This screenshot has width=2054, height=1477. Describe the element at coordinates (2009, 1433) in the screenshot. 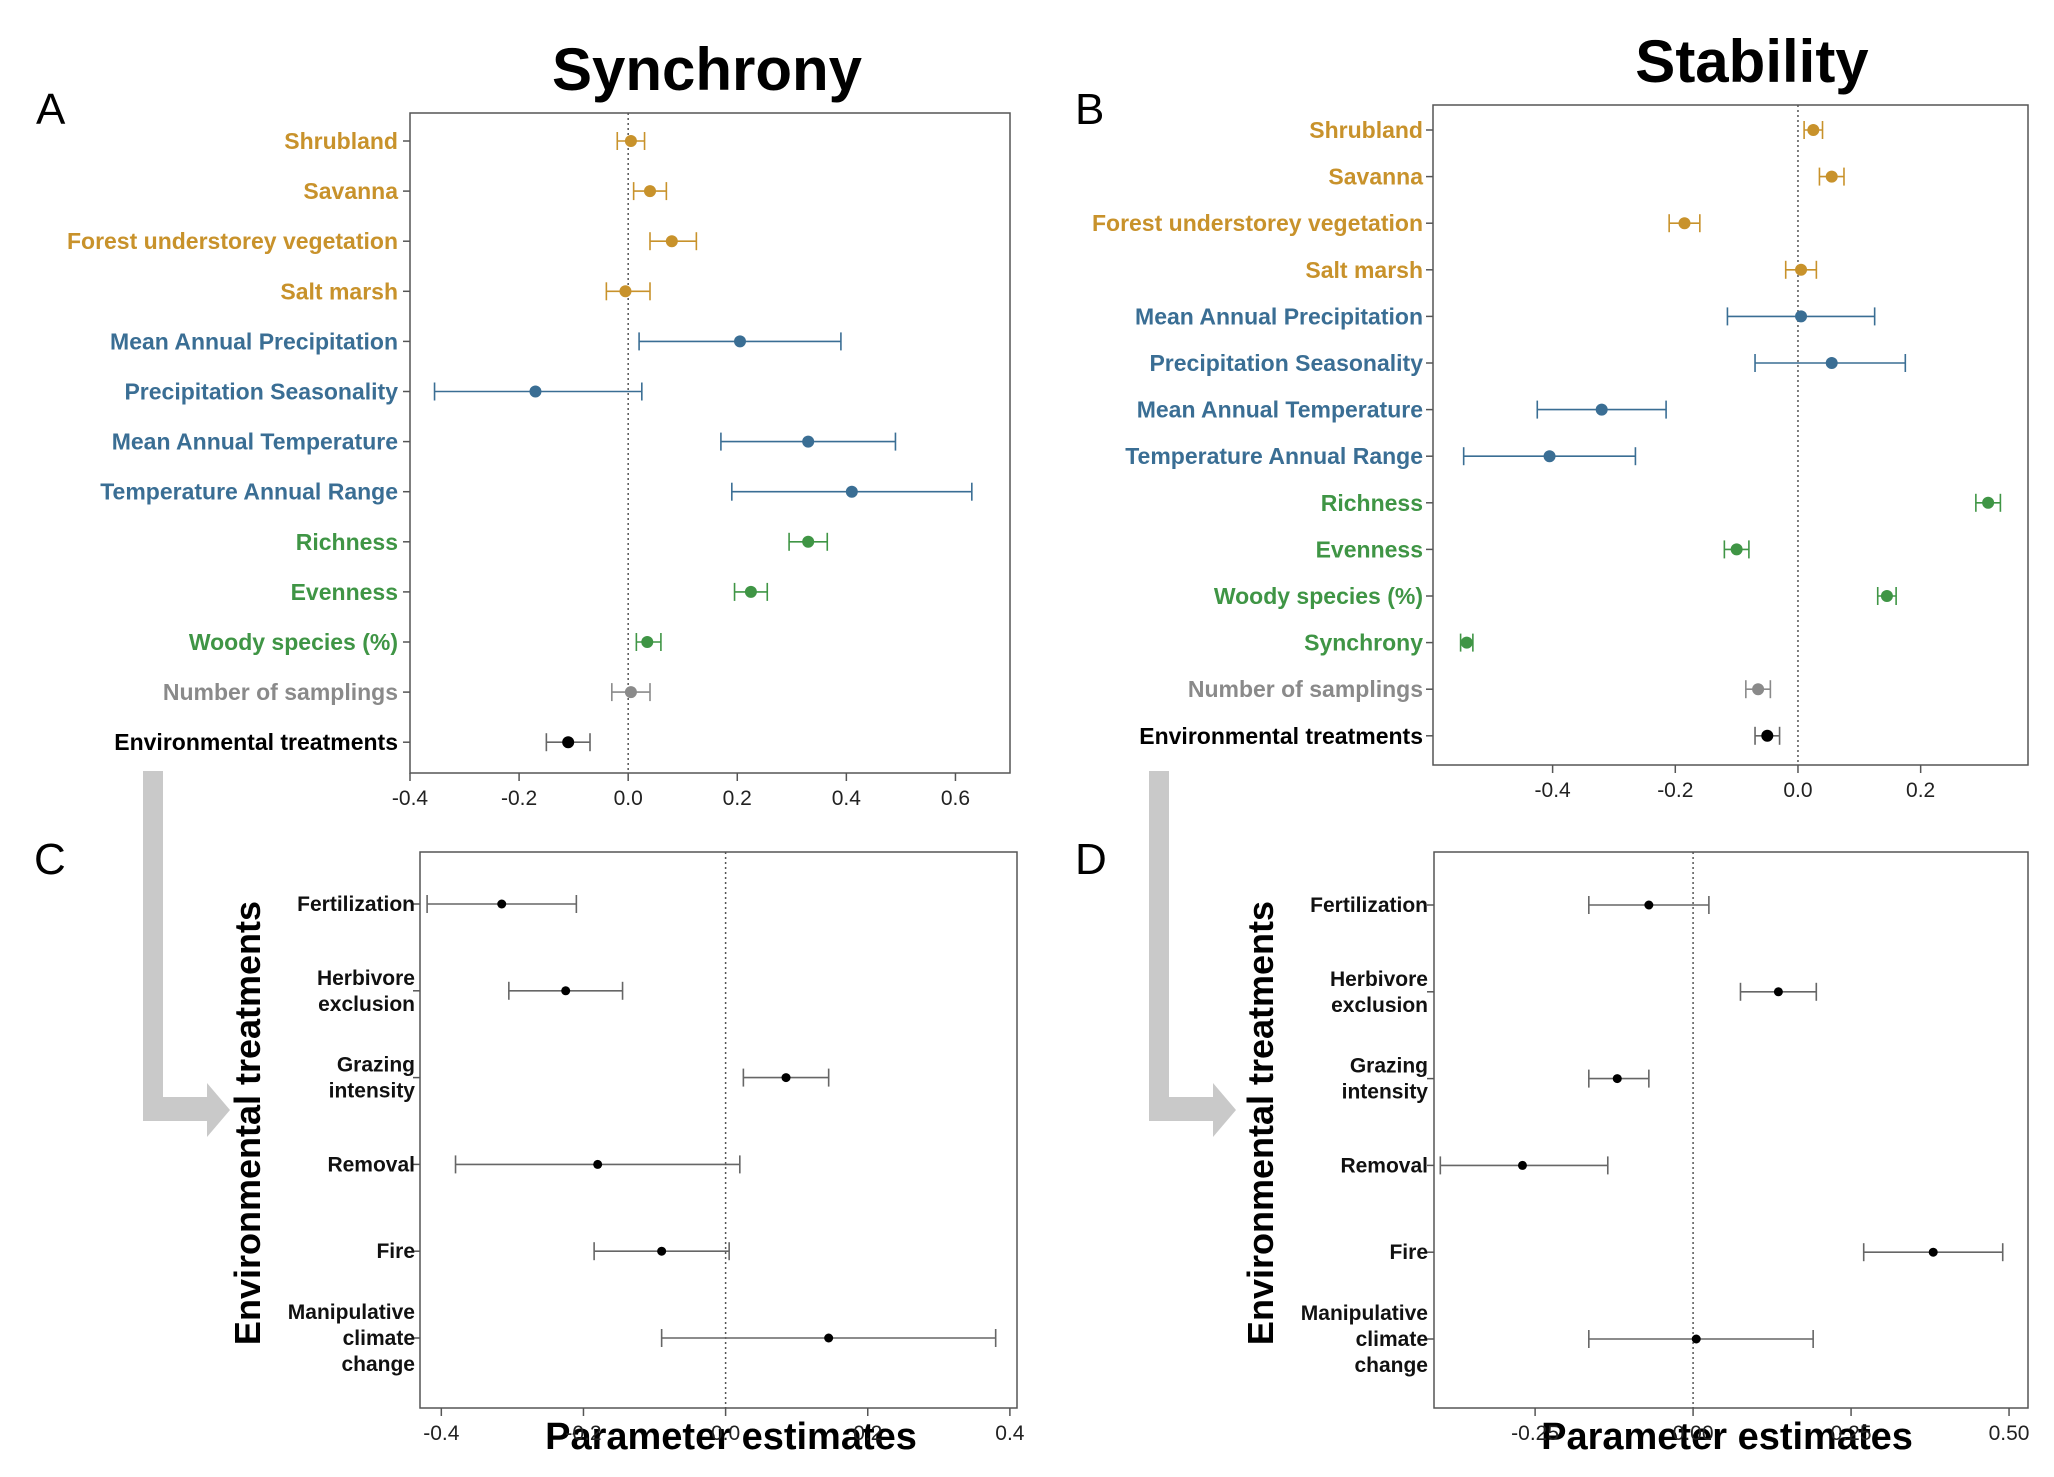

I see `x-tick-label-d: 0.50` at that location.